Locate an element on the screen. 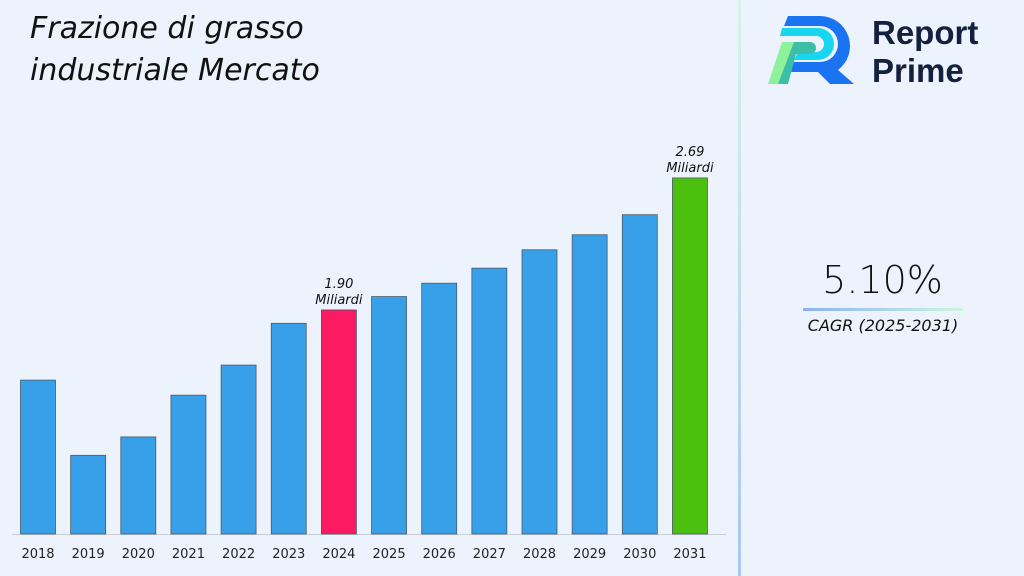 The height and width of the screenshot is (576, 1024). chart-title: Frazione di grasso industriale Mercato is located at coordinates (175, 50).